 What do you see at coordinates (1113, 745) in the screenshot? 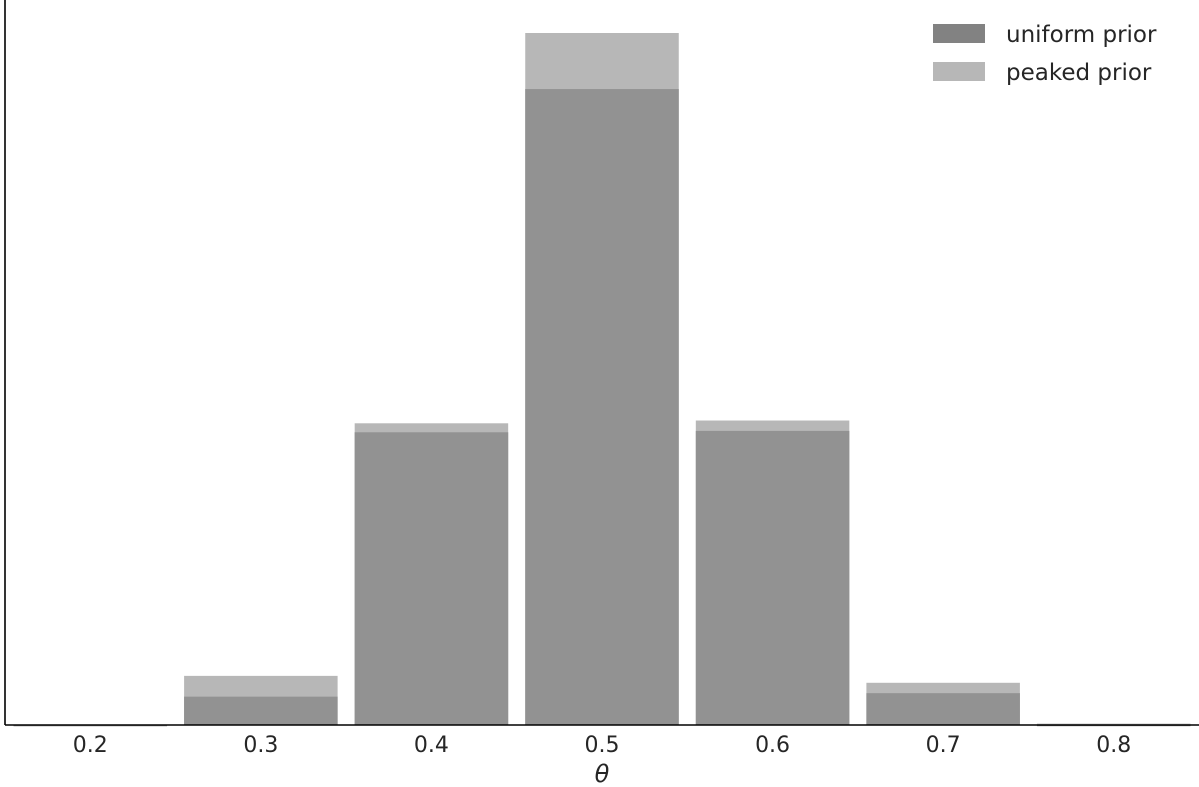
I see `x-tick-label: 0.8` at bounding box center [1113, 745].